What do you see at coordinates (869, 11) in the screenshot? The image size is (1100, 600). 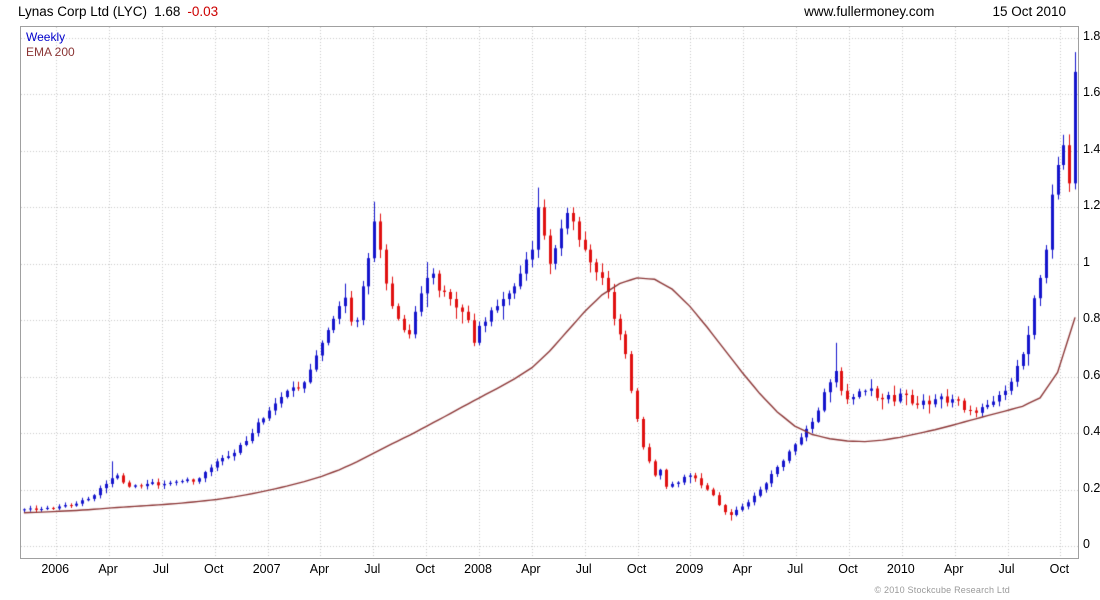 I see `website-text: www.fullermoney.com` at bounding box center [869, 11].